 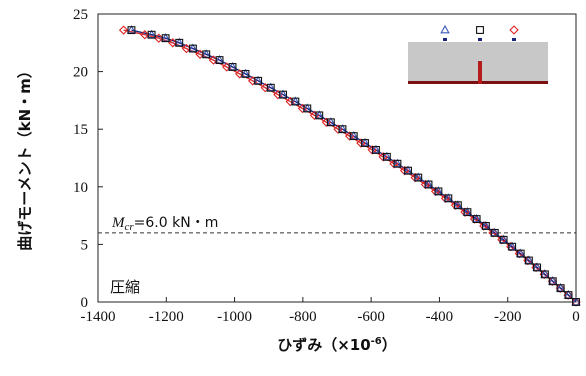 I want to click on x-tick-label: -600, so click(x=371, y=317).